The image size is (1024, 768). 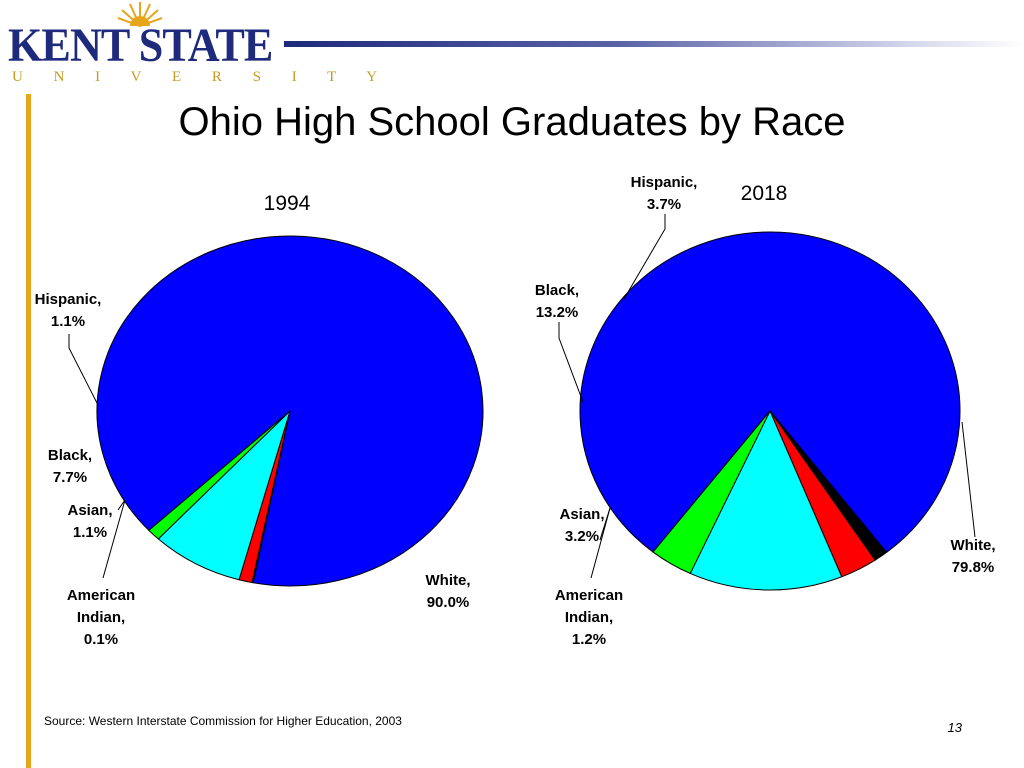 What do you see at coordinates (581, 525) in the screenshot?
I see `chart-2018-label-asian: Asian, 3.2%` at bounding box center [581, 525].